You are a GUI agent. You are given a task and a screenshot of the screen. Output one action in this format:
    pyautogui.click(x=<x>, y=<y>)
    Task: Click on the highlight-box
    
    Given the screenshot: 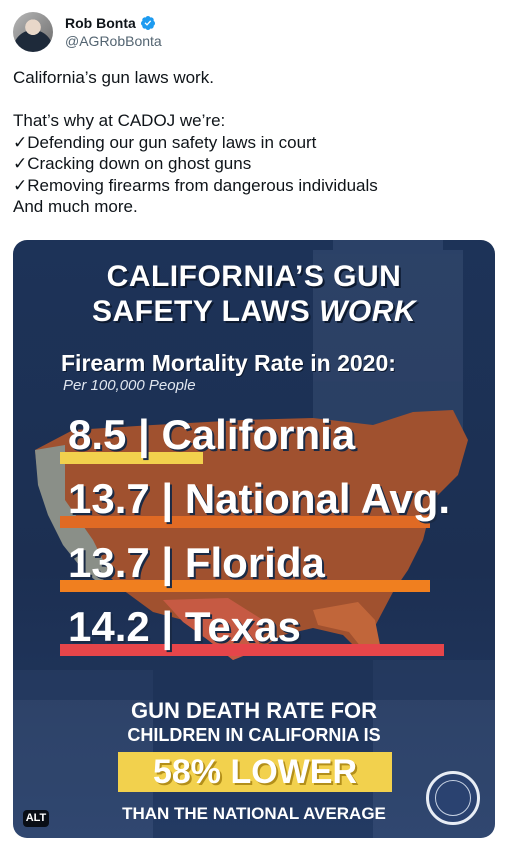 What is the action you would take?
    pyautogui.click(x=255, y=772)
    